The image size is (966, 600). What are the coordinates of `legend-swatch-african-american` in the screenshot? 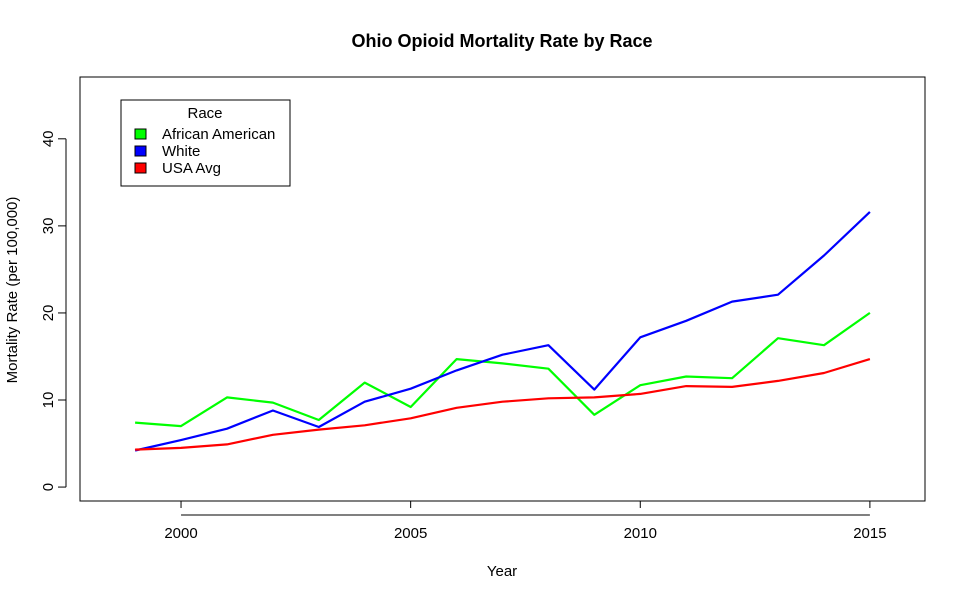 It's located at (140, 134).